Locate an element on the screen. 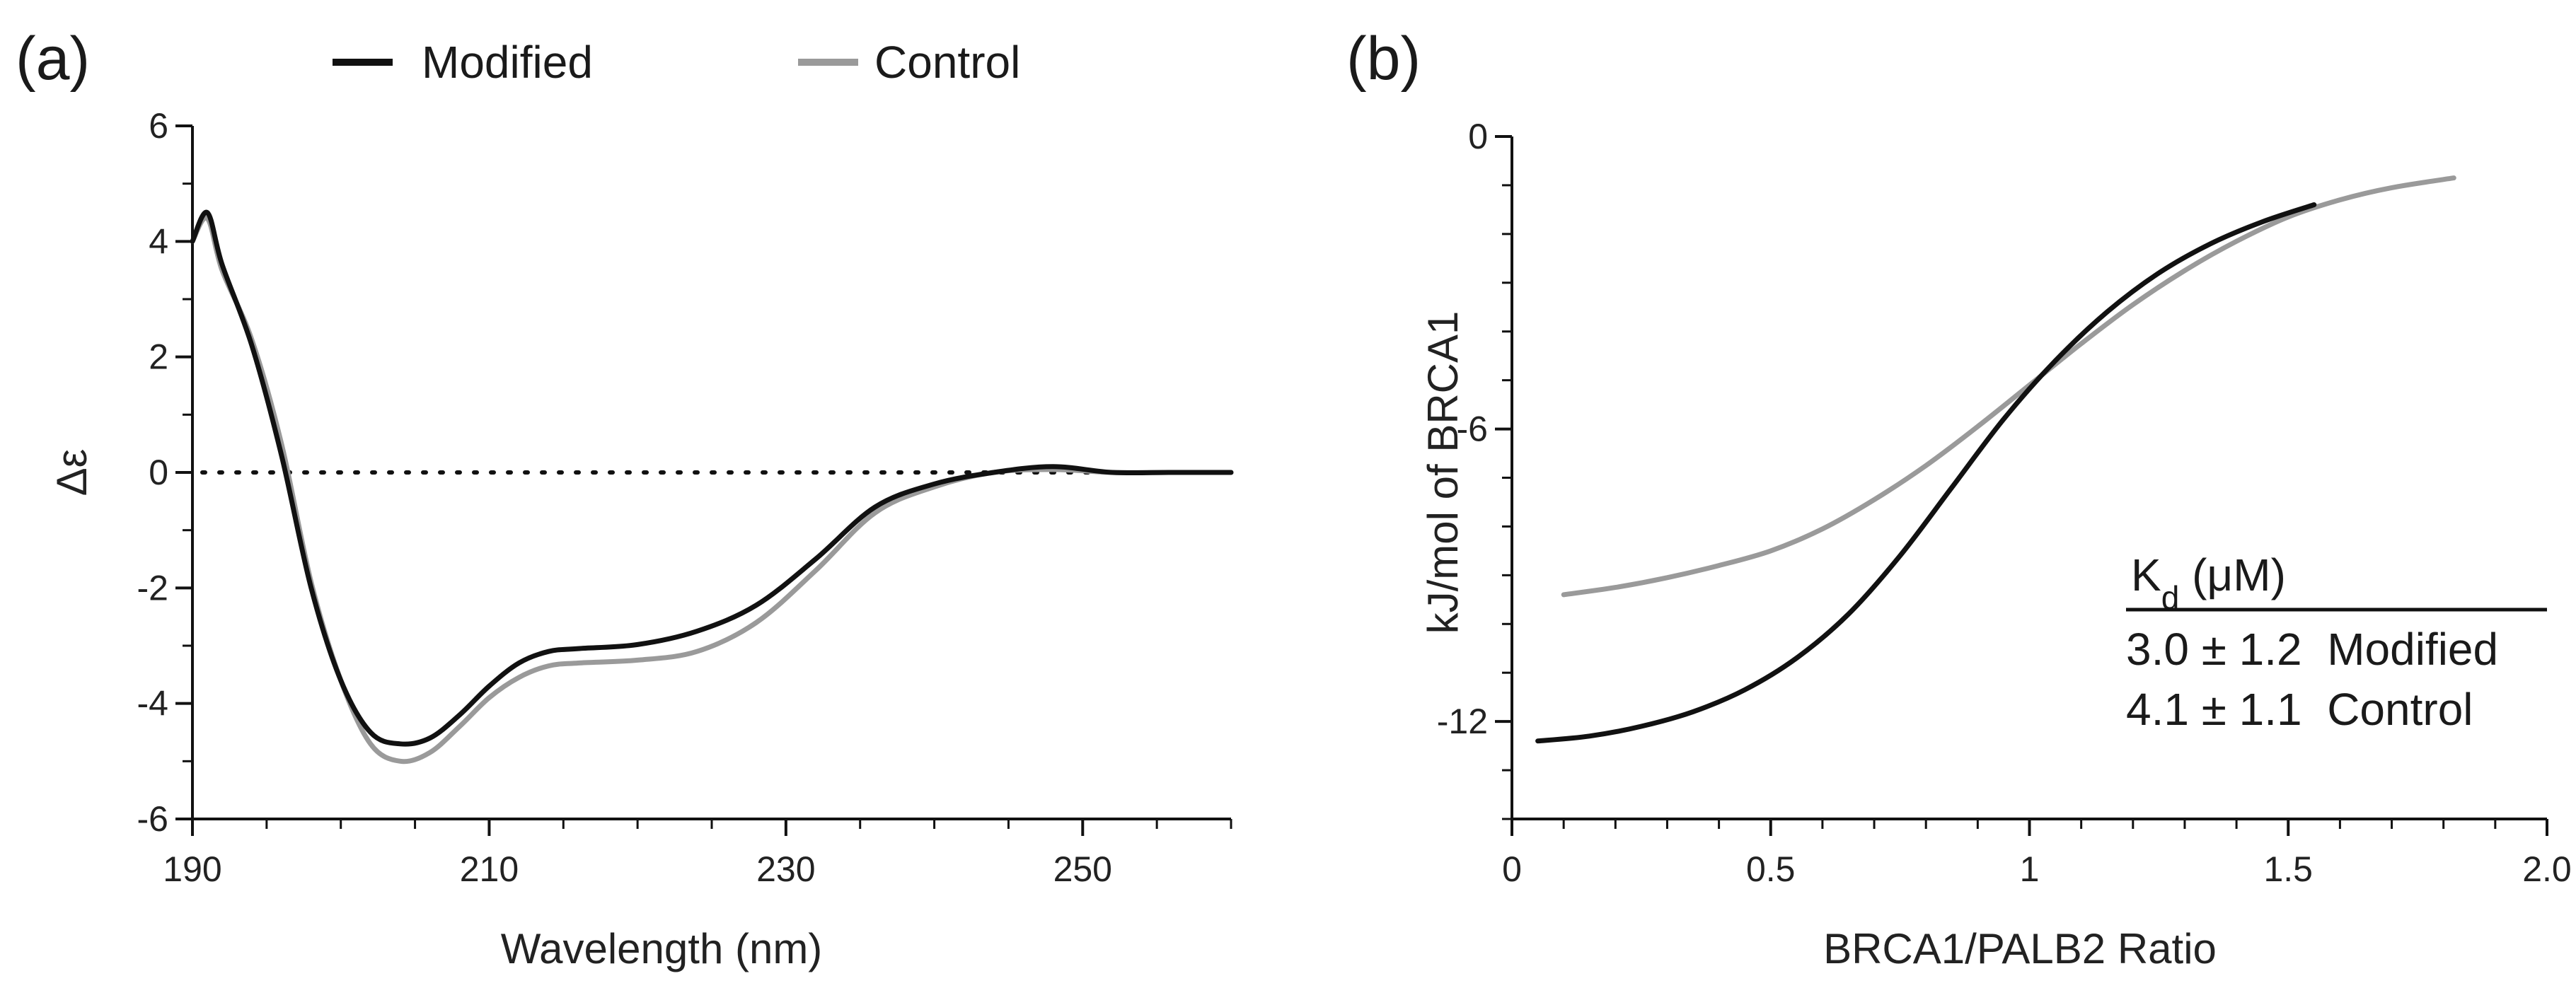  panel-label-a: (a) is located at coordinates (53, 59).